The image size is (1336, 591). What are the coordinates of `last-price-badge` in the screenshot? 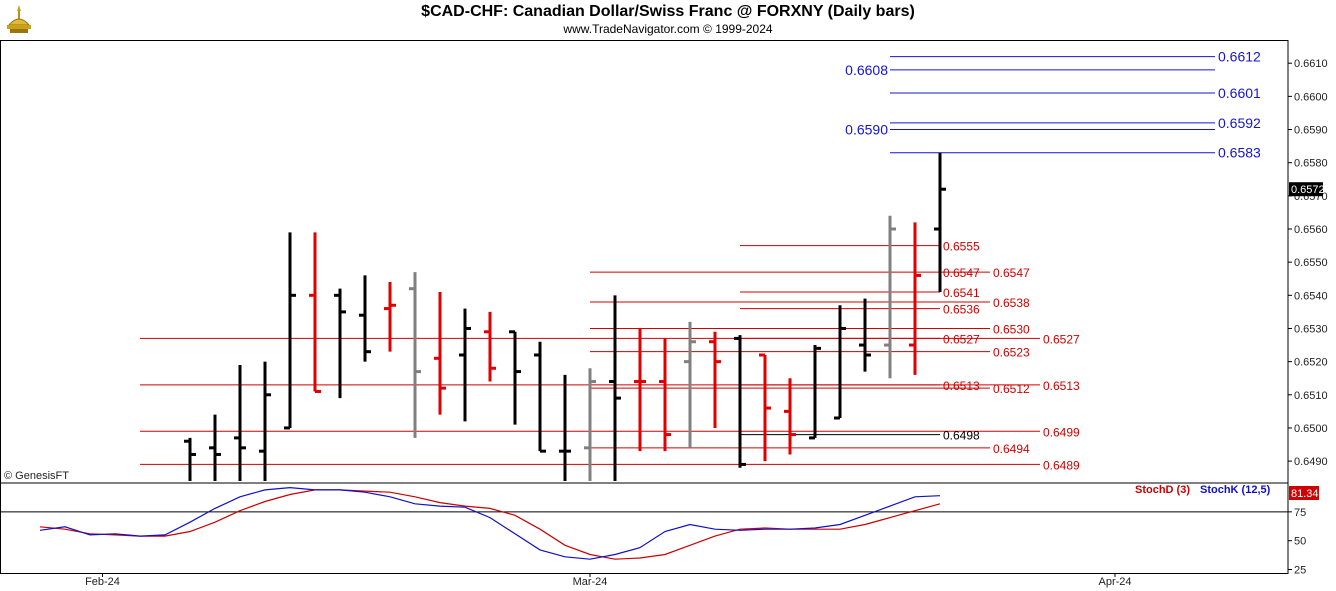 It's located at (1306, 189).